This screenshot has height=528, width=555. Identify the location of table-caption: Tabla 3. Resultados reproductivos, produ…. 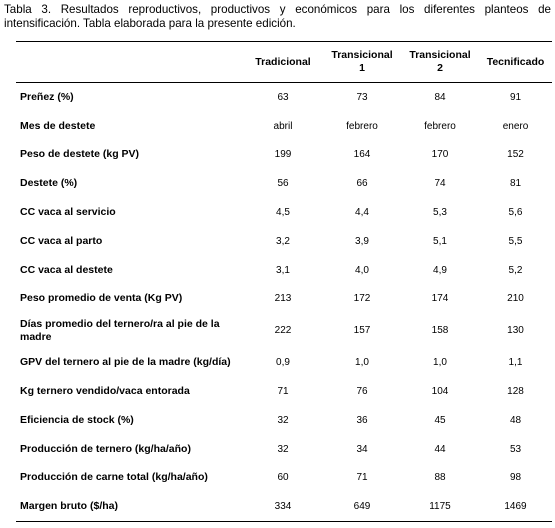
(277, 16).